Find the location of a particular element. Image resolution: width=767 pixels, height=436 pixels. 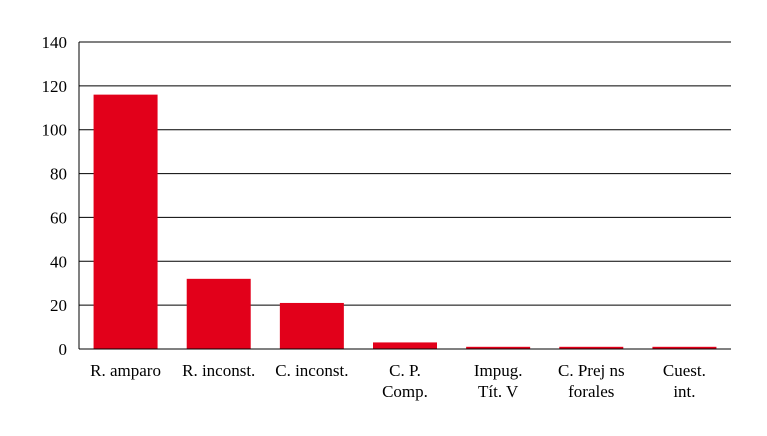

x-category-label: R. amparo is located at coordinates (125, 370).